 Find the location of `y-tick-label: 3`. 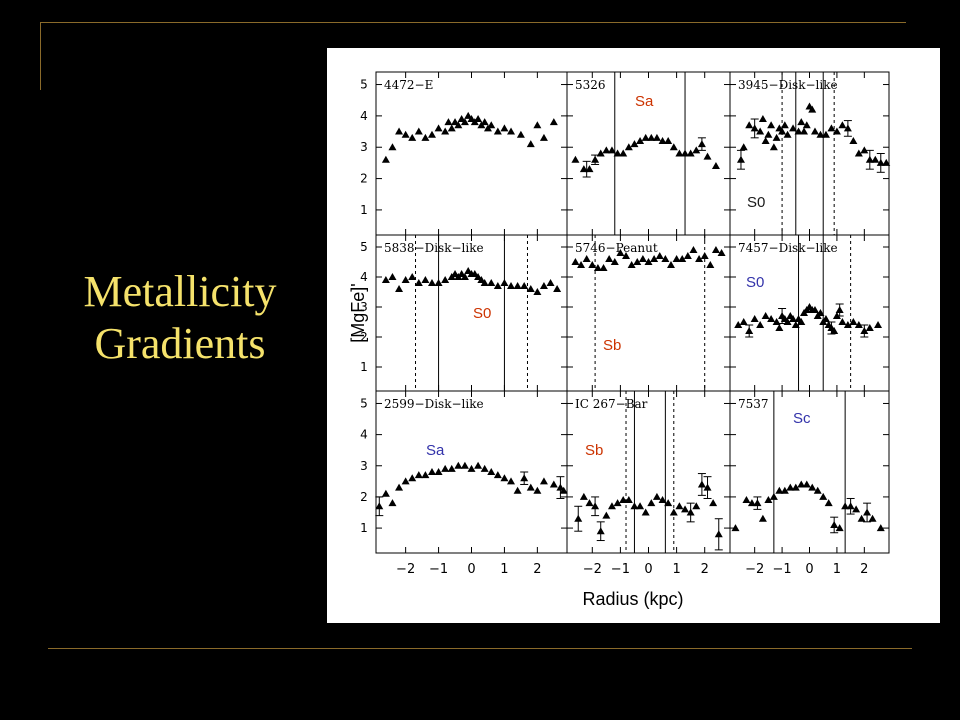

y-tick-label: 3 is located at coordinates (364, 147).